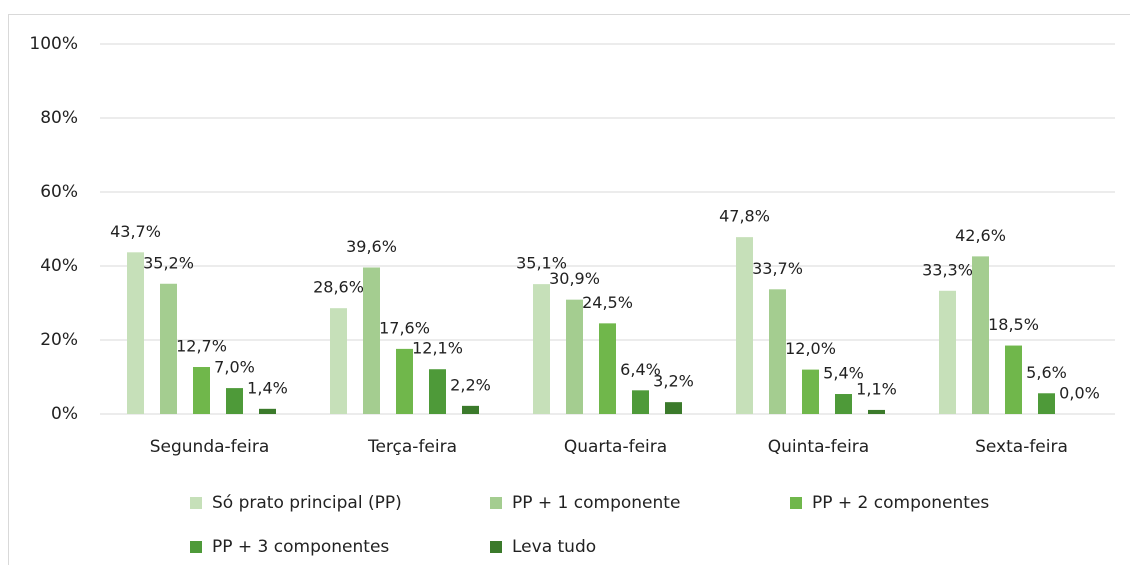  What do you see at coordinates (59, 266) in the screenshot?
I see `y-tick-label: 40%` at bounding box center [59, 266].